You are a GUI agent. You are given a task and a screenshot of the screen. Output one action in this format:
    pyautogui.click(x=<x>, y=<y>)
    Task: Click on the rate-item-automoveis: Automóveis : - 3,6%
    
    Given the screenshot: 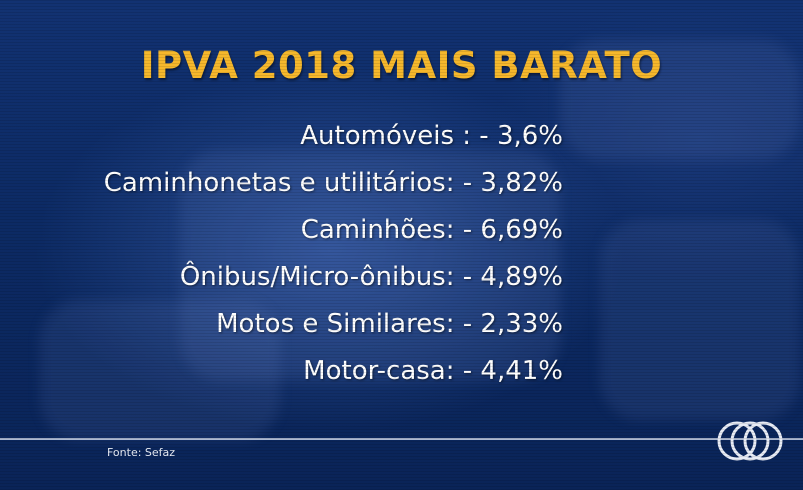 What is the action you would take?
    pyautogui.click(x=431, y=136)
    